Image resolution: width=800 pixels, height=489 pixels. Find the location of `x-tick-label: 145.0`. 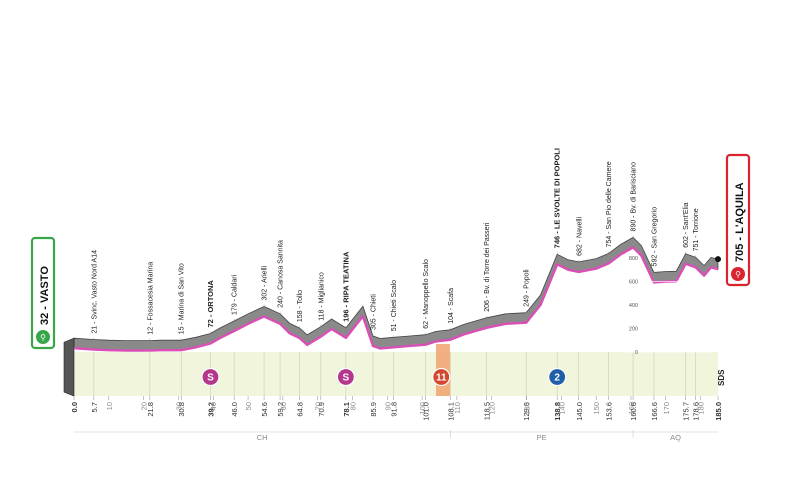

x-tick-label: 145.0 is located at coordinates (579, 411).